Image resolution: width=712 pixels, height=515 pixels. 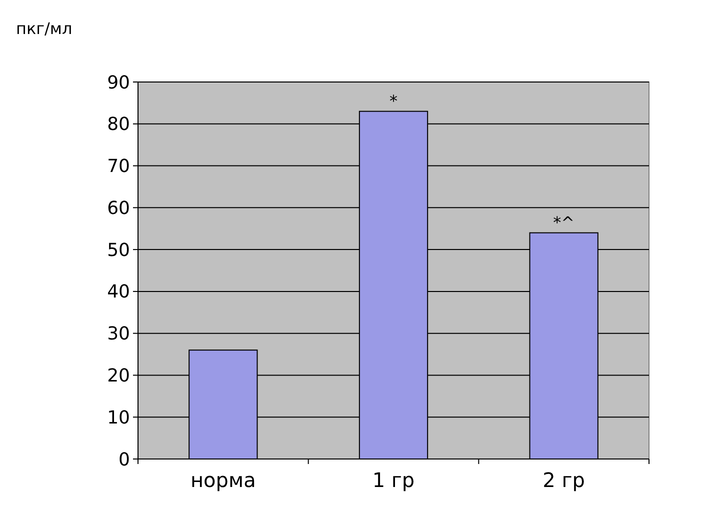 What do you see at coordinates (564, 222) in the screenshot?
I see `annotation: *^` at bounding box center [564, 222].